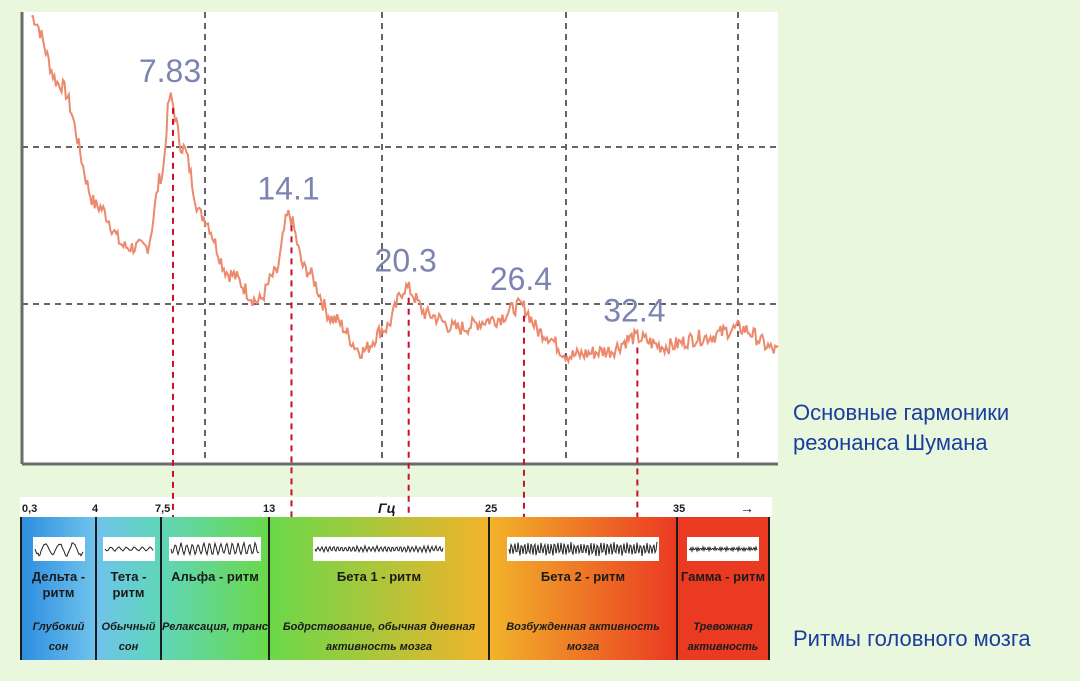 The image size is (1080, 681). I want to click on rhythm-band-title: Тета - ритм, so click(128, 584).